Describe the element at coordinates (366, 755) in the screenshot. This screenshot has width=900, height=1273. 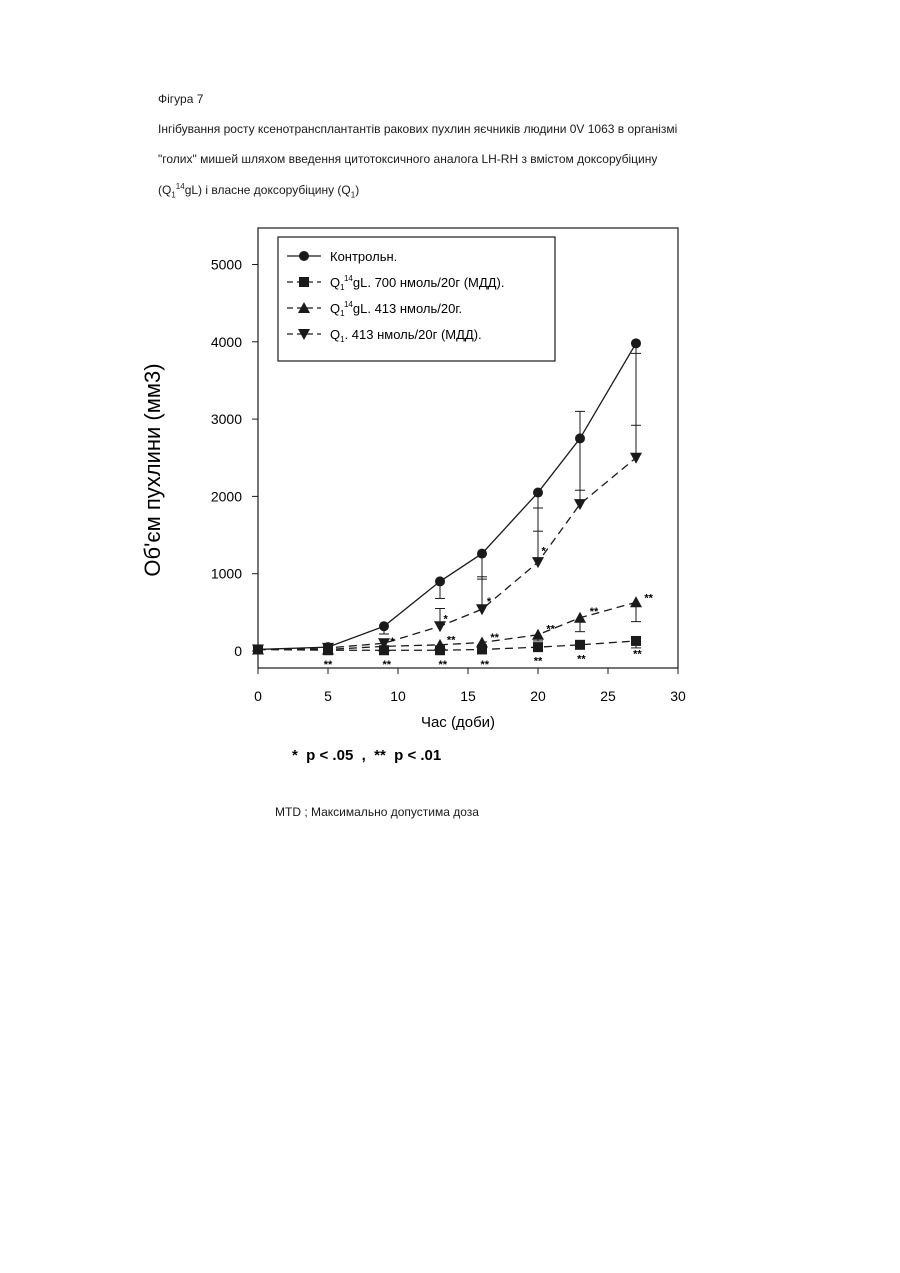
I see `significance-note: * p < .05 , ** p < .01` at that location.